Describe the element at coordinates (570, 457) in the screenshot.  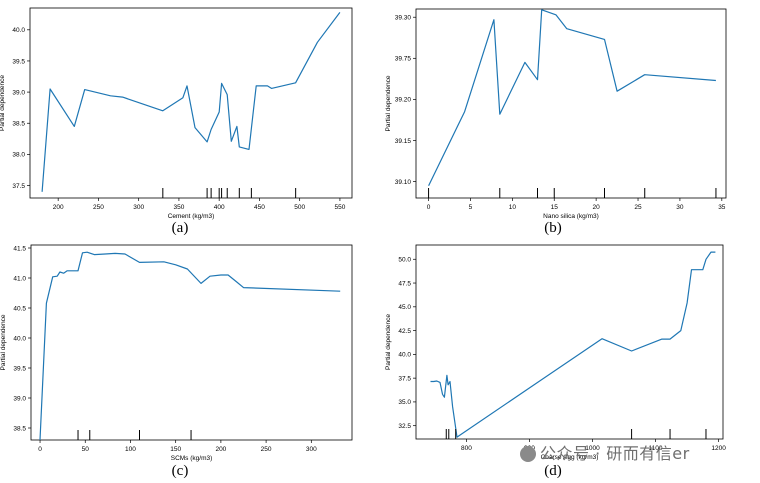
I see `x-axis-label: Coarse Agg (kg/m3)` at that location.